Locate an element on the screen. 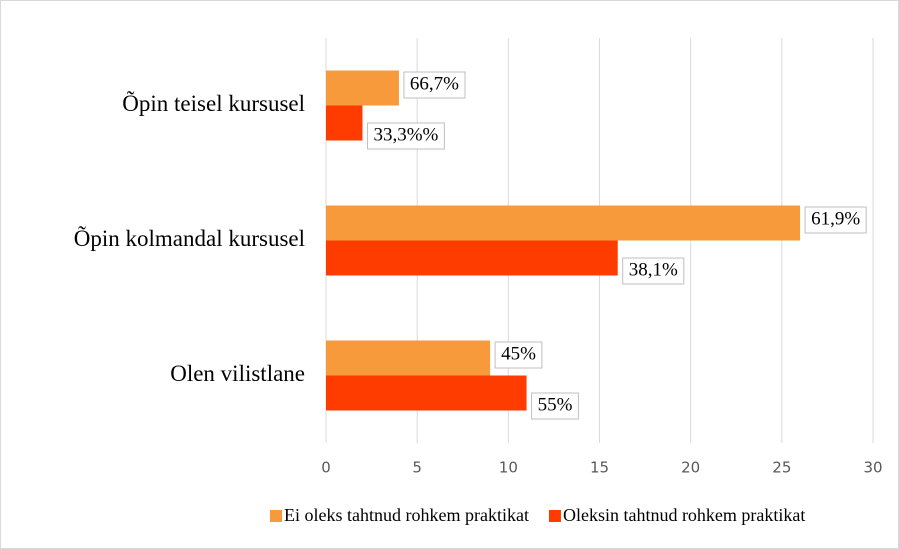  data-label: 38,1% is located at coordinates (653, 269).